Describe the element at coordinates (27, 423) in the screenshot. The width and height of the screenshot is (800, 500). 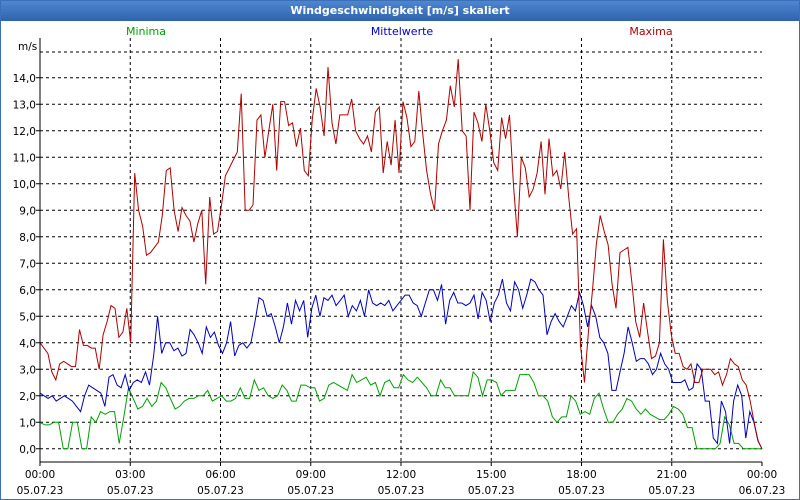
I see `y-tick-label: 1,0` at that location.